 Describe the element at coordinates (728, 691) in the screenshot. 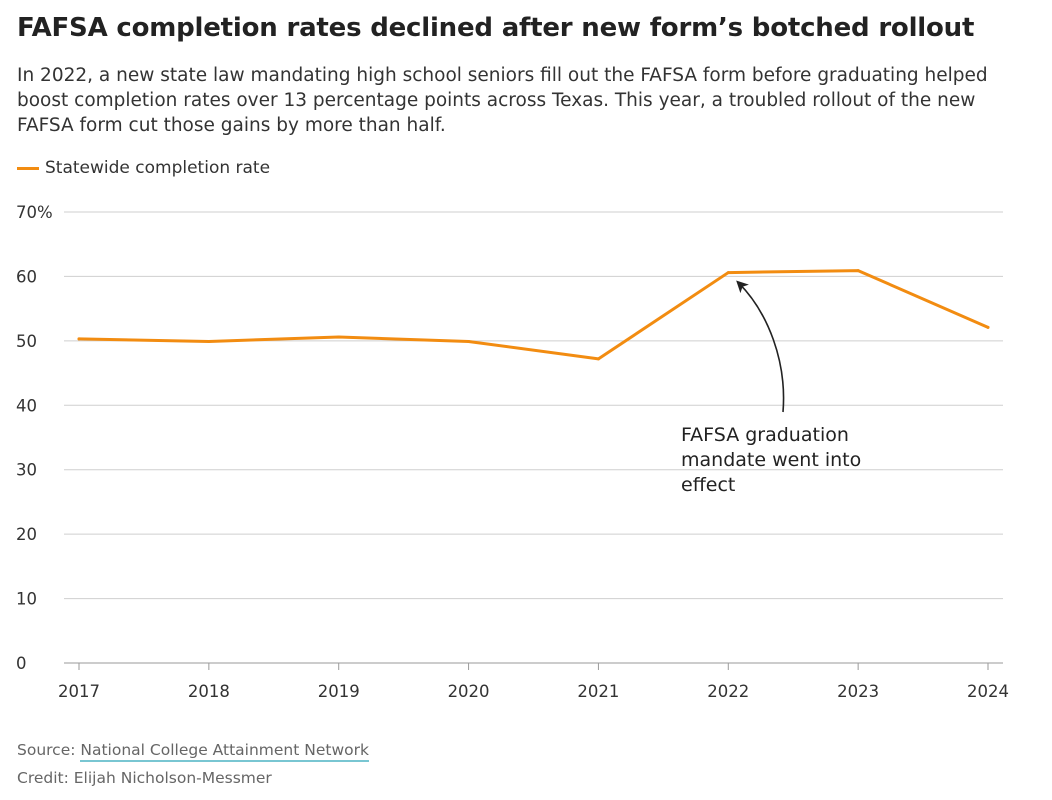

I see `x-tick-label-2022: 2022` at that location.